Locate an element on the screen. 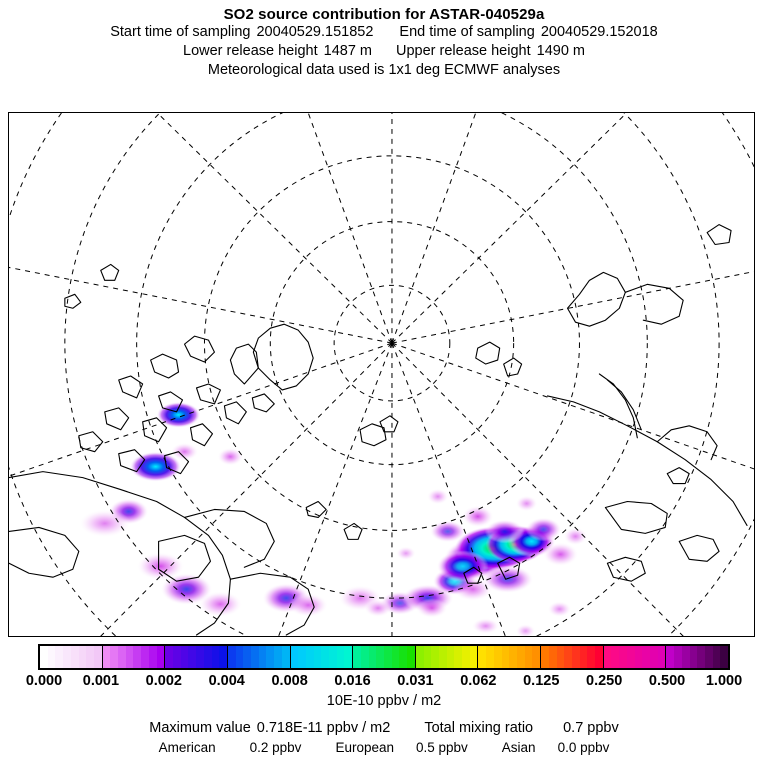 Image resolution: width=768 pixels, height=768 pixels. maximum-value: 0.718E-11 ppbv / m2 is located at coordinates (323, 728).